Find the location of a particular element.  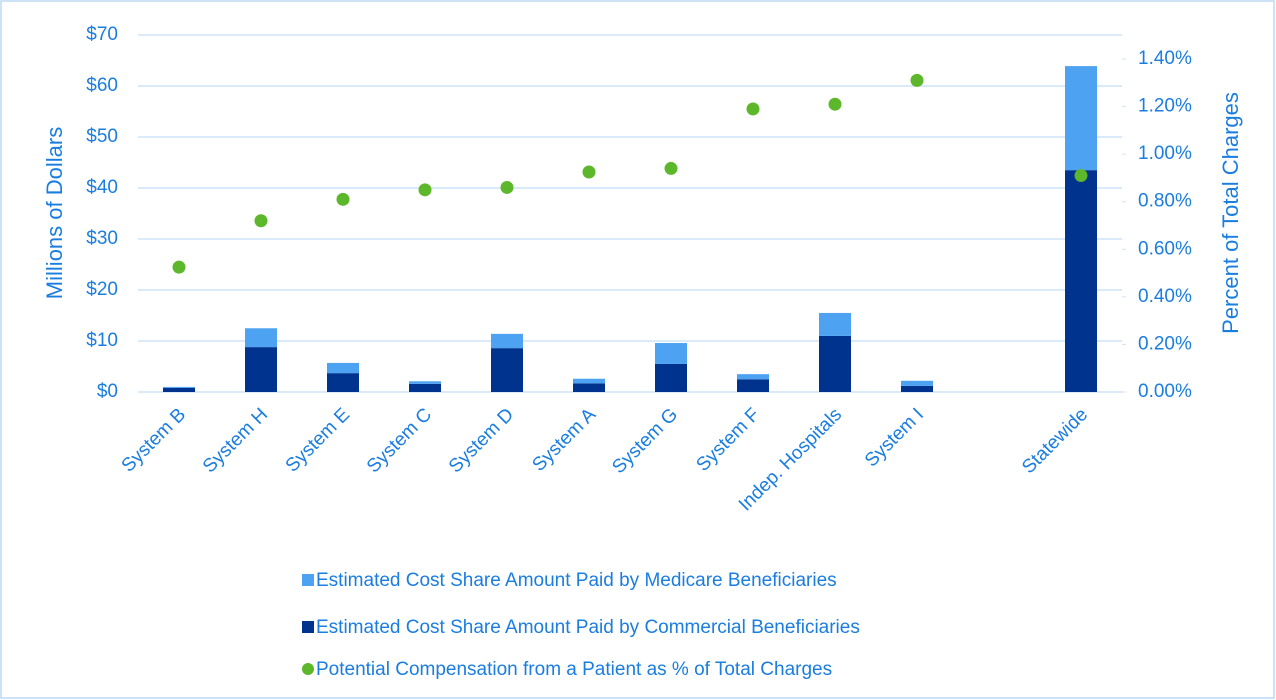

y-tick-label: $0 is located at coordinates (107, 391).